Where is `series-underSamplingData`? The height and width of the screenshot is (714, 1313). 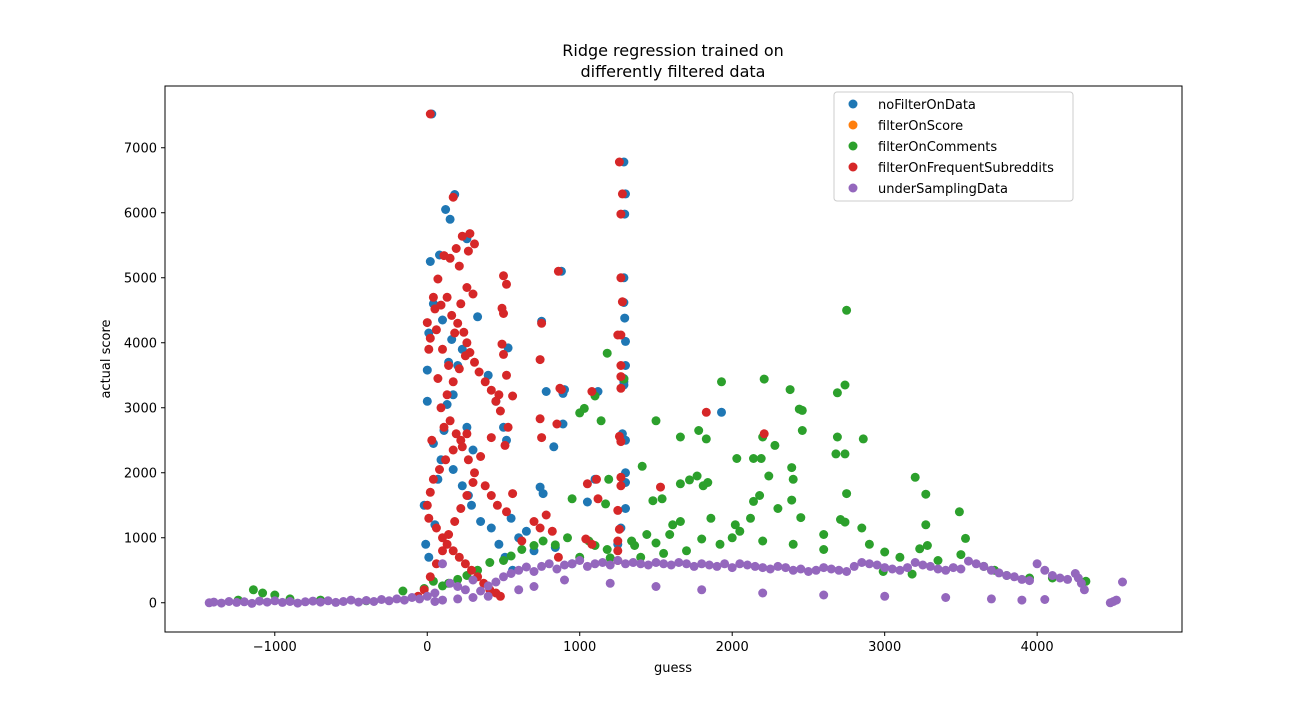 series-underSamplingData is located at coordinates (665, 582).